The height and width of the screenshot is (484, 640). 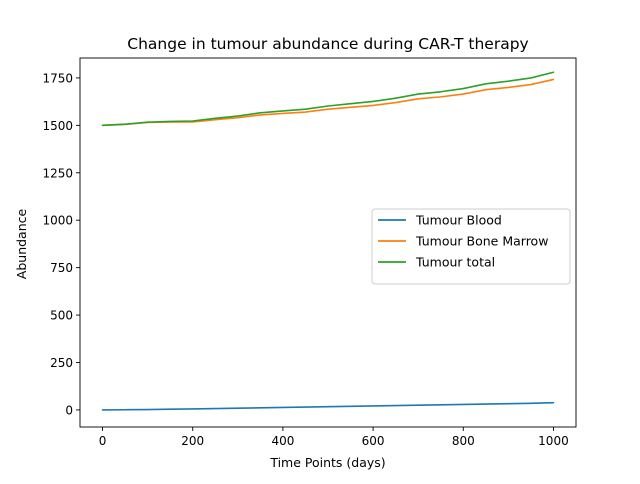 What do you see at coordinates (373, 441) in the screenshot?
I see `x-tick-label: 600` at bounding box center [373, 441].